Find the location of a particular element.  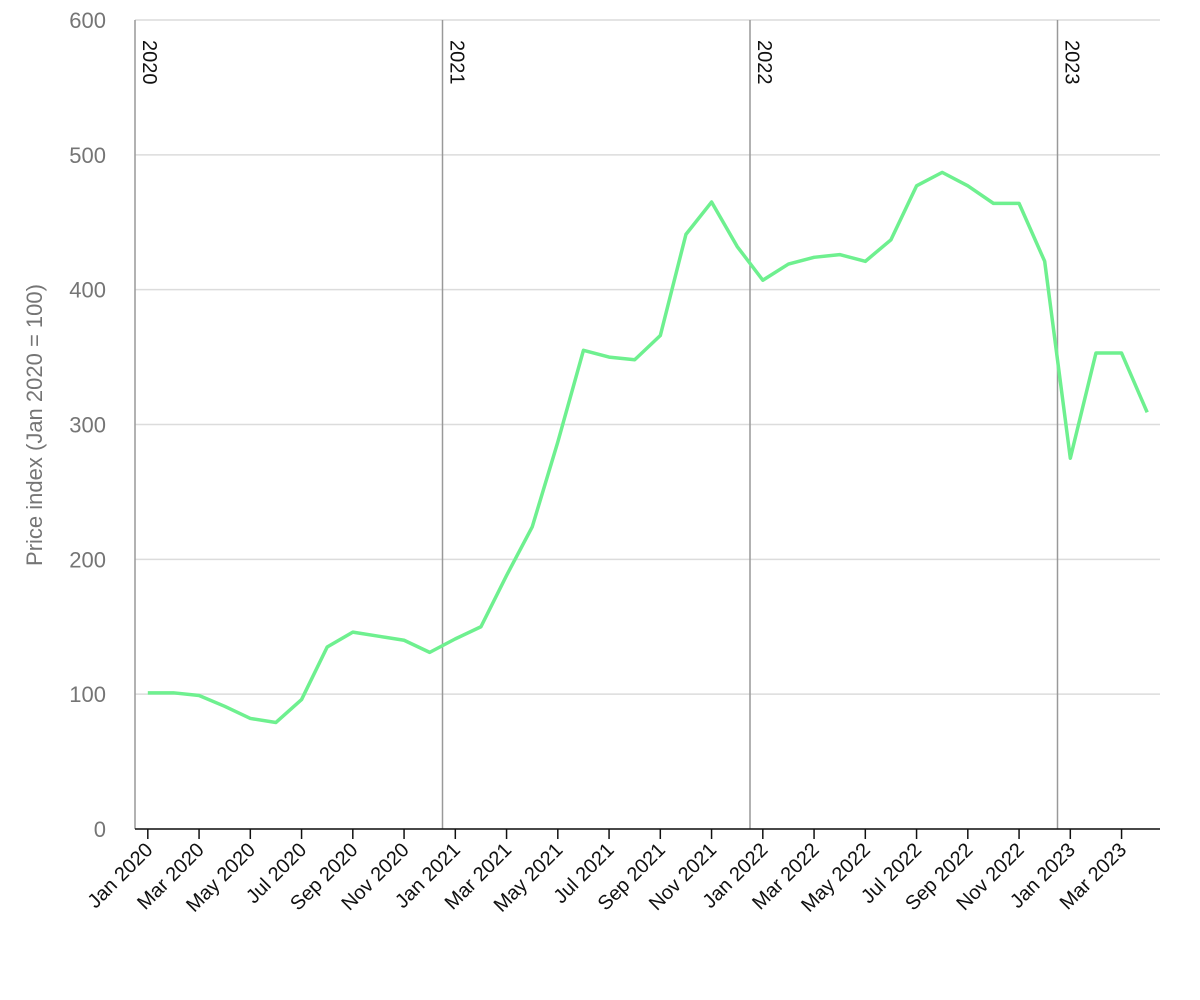

annotation: 2023 is located at coordinates (1072, 62).